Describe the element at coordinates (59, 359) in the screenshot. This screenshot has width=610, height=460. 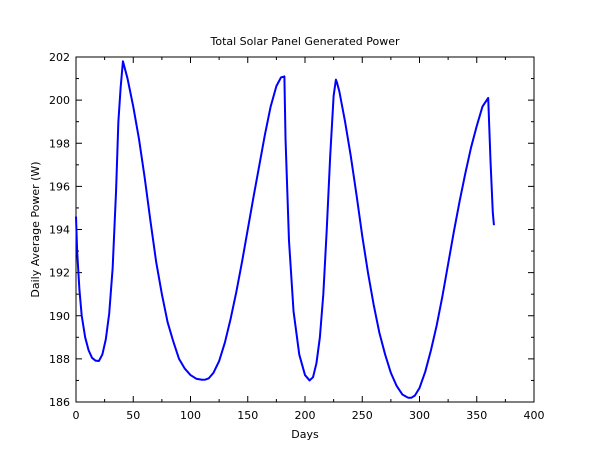
I see `y-tick-label: 188` at that location.